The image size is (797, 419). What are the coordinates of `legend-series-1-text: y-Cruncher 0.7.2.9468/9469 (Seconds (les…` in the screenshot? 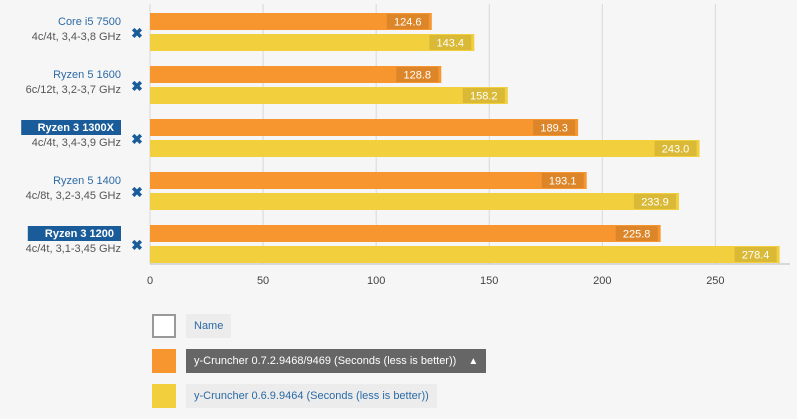 It's located at (325, 361).